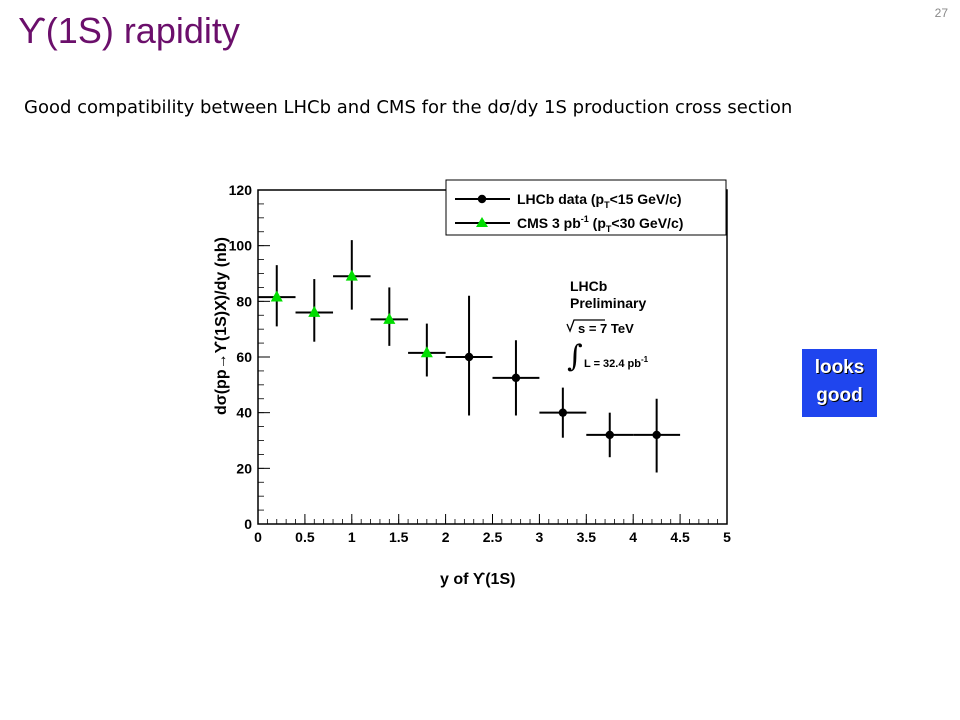 The width and height of the screenshot is (960, 720). Describe the element at coordinates (839, 383) in the screenshot. I see `looks-good-callout: looks good` at that location.